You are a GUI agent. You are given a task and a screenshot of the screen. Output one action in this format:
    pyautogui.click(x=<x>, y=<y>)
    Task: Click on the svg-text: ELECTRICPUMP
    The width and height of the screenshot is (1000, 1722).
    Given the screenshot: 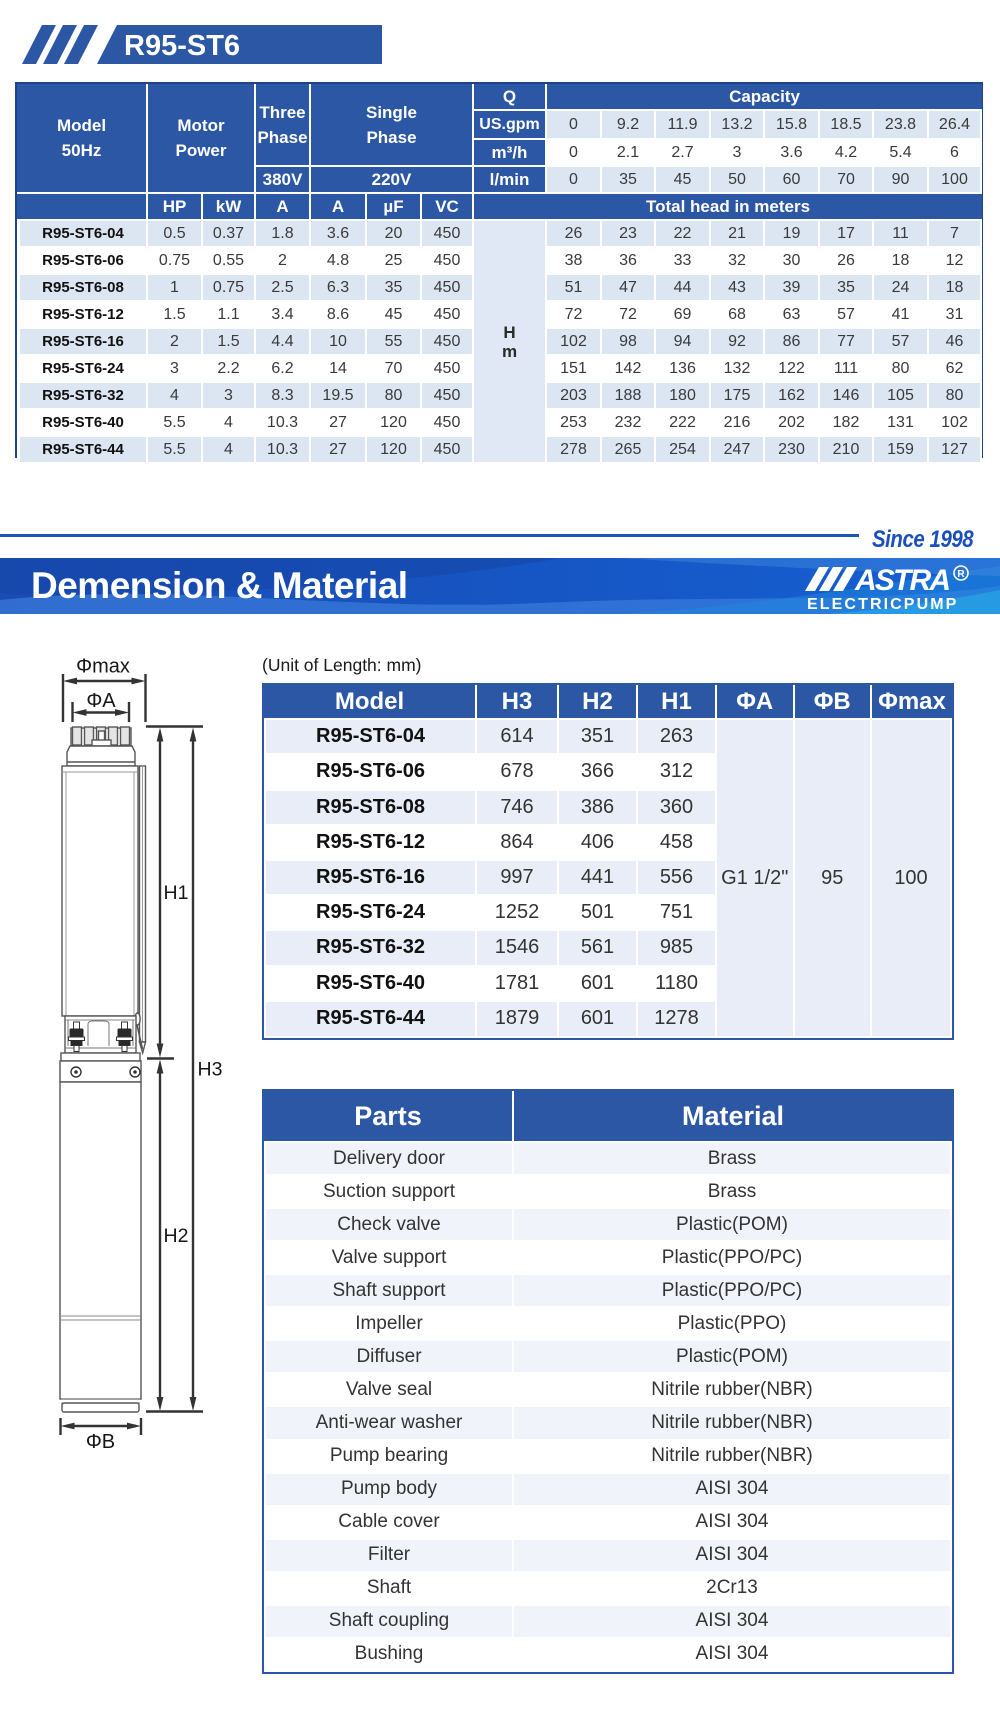 What is the action you would take?
    pyautogui.click(x=882, y=603)
    